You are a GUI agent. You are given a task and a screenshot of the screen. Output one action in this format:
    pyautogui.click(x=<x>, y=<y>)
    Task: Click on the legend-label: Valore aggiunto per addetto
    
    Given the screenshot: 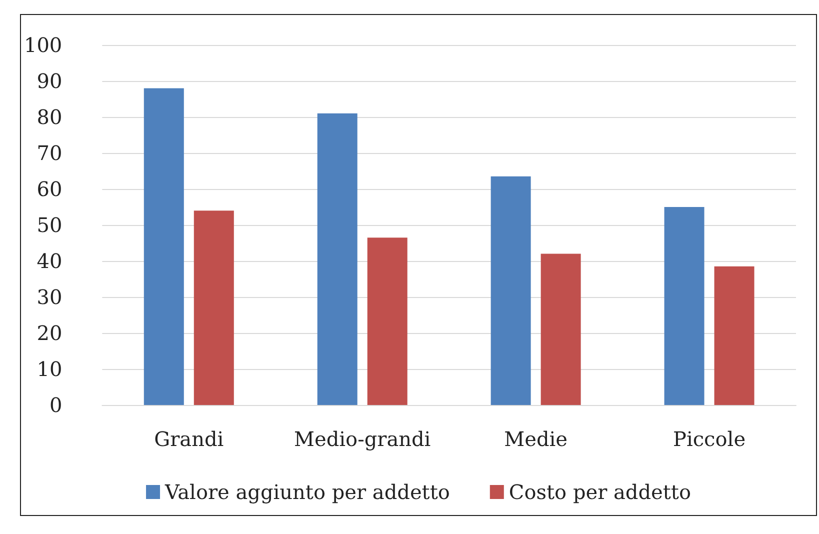 What is the action you would take?
    pyautogui.click(x=307, y=492)
    